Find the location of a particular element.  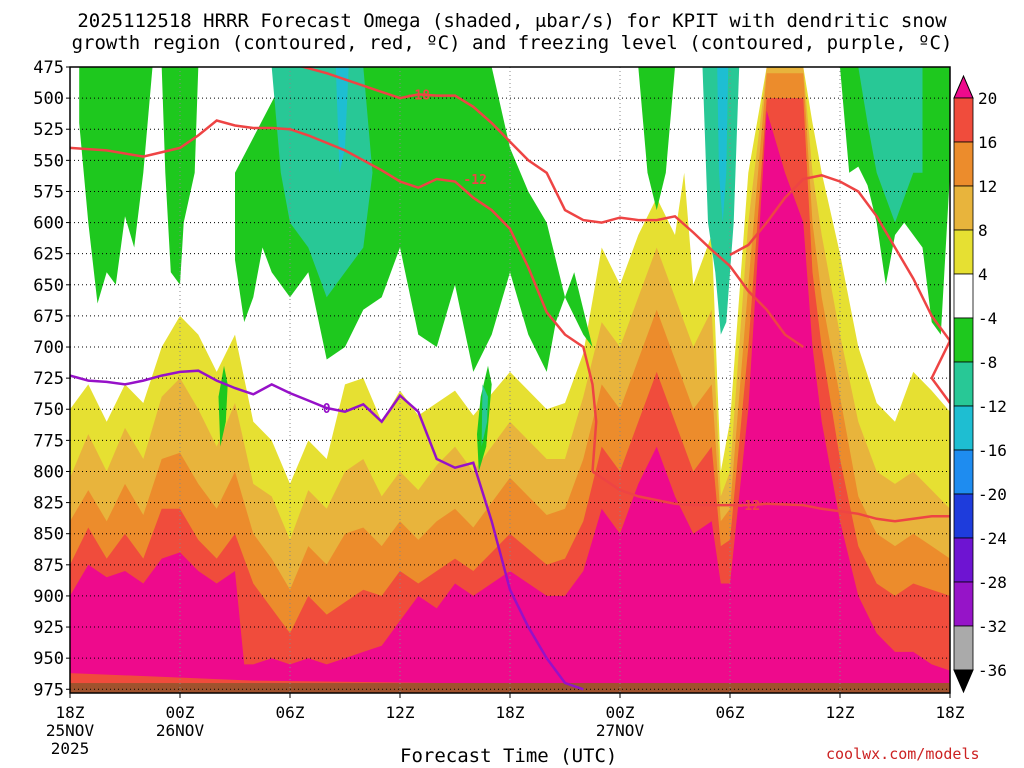

y-tick-label: 625 is located at coordinates (48, 255).